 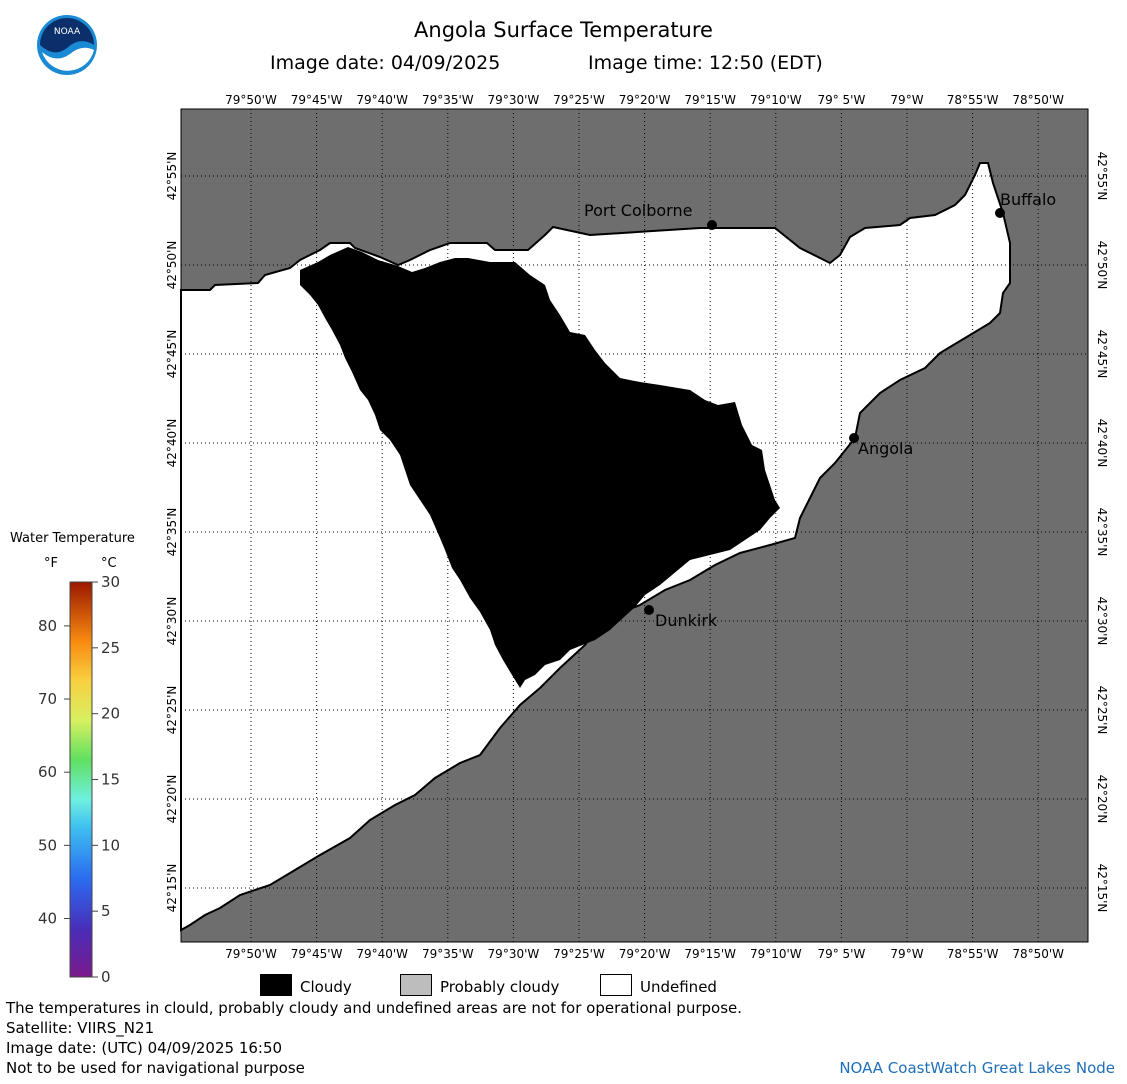 What do you see at coordinates (47, 845) in the screenshot?
I see `legend-f-label: 50` at bounding box center [47, 845].